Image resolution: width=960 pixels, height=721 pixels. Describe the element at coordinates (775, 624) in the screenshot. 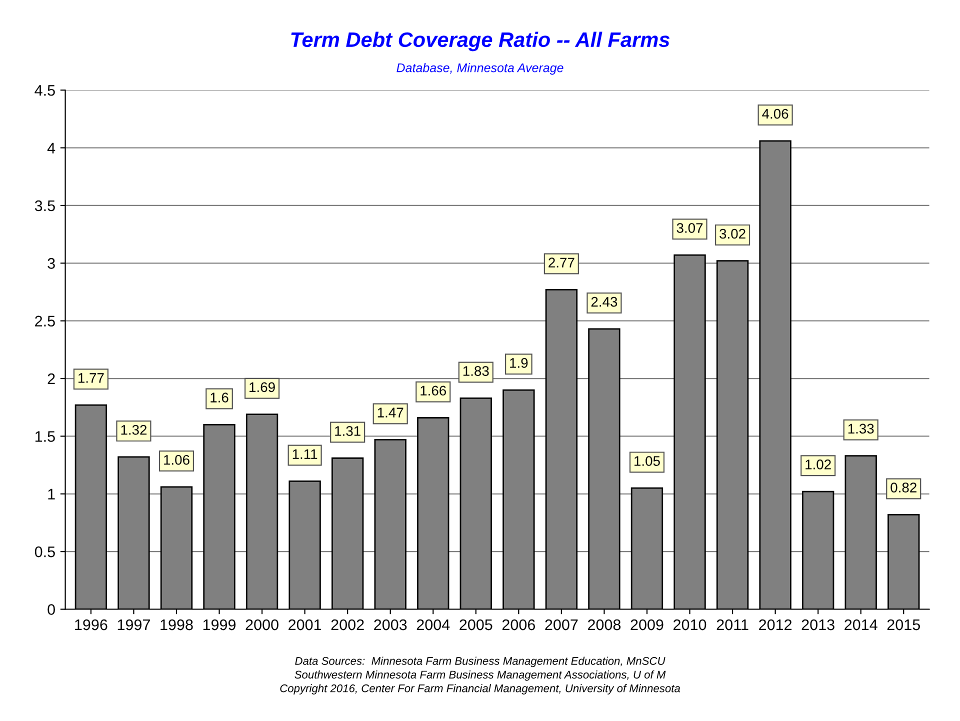

I see `x-tick-label: 2012` at that location.